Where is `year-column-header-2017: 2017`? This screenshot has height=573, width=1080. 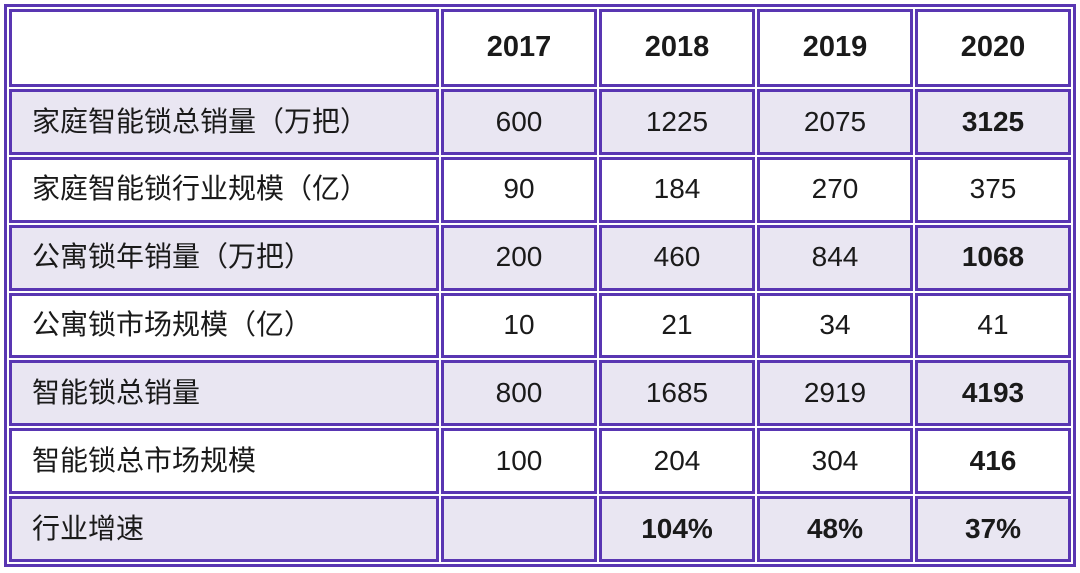
year-column-header-2017: 2017 is located at coordinates (519, 48).